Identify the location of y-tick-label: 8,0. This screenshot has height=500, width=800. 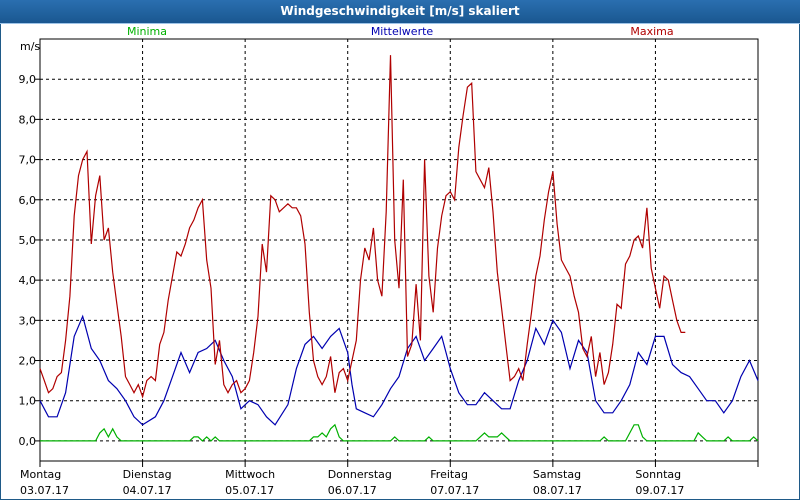
(28, 119).